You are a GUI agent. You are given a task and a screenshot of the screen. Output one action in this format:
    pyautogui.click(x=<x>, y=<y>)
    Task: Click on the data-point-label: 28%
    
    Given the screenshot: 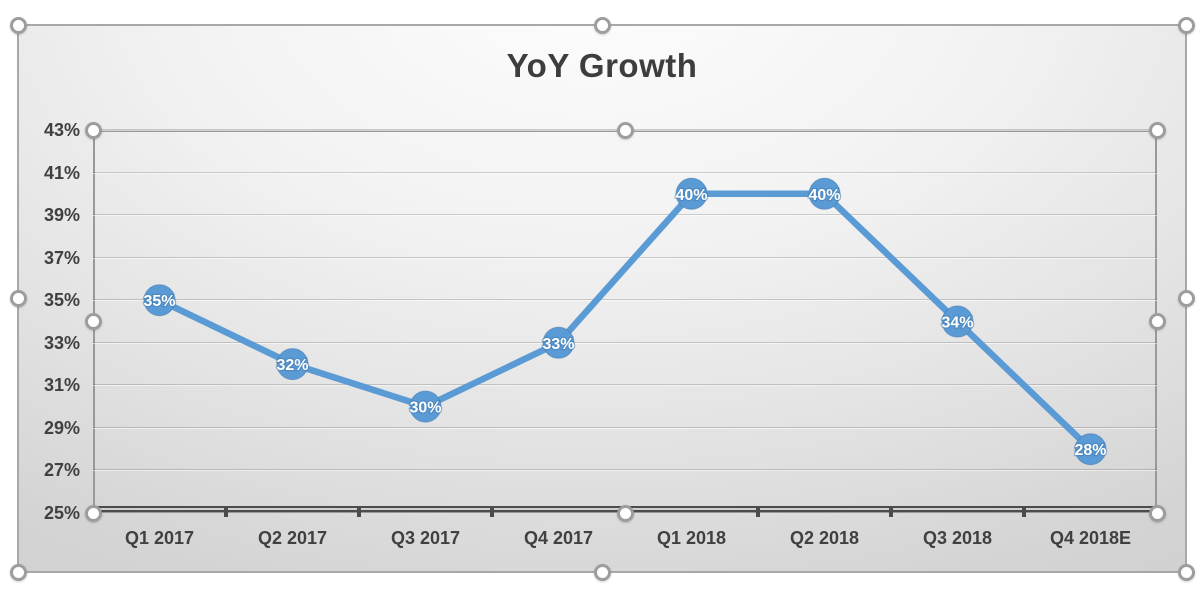 What is the action you would take?
    pyautogui.click(x=1090, y=450)
    